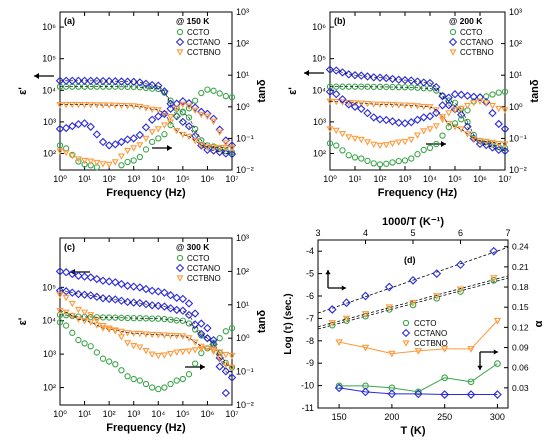  I want to click on y-left-tick-label: 10³, so click(49, 354).